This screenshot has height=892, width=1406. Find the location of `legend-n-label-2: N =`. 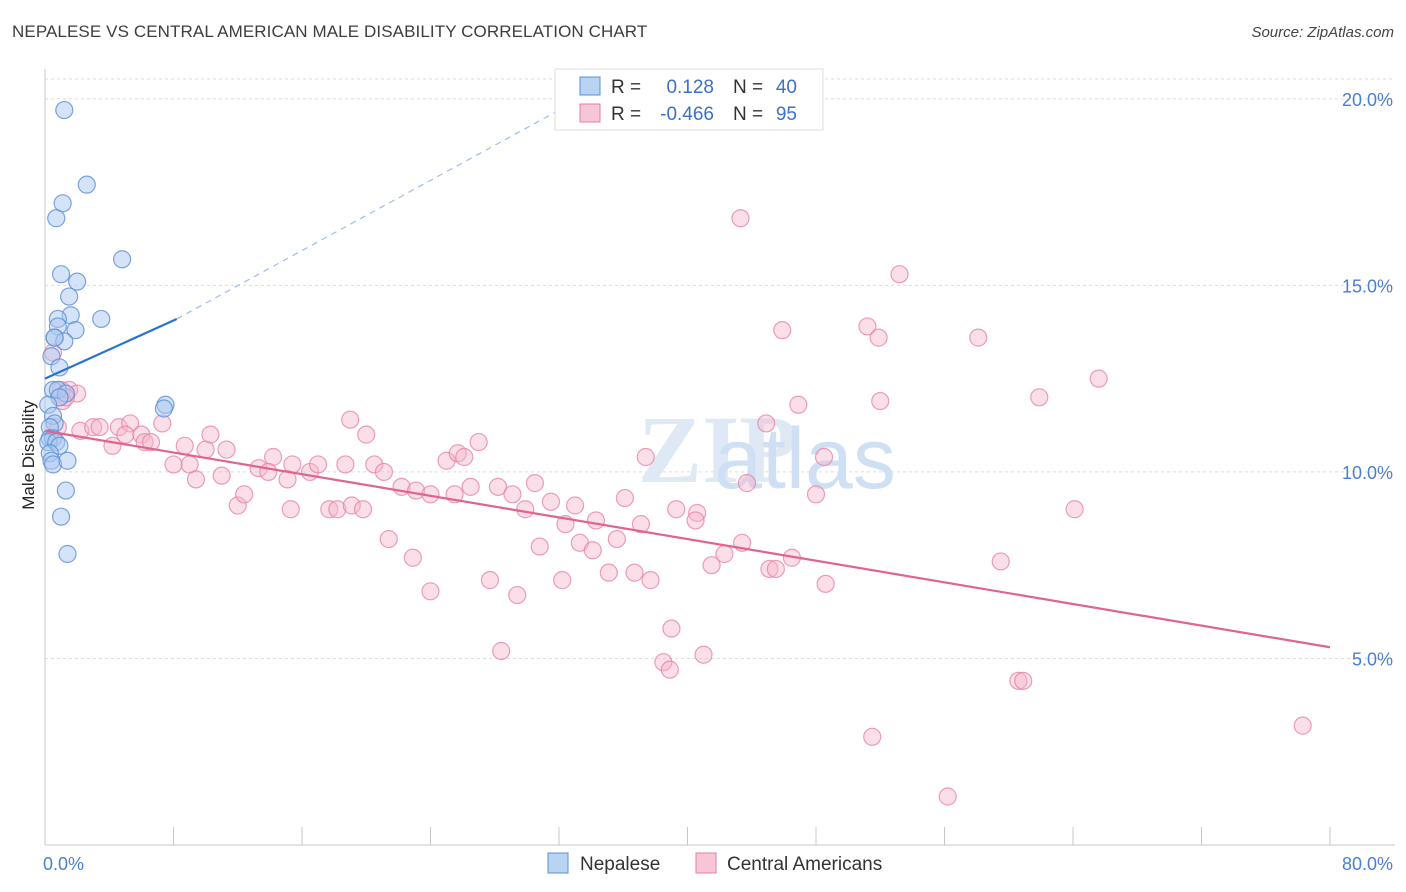

legend-n-label-2: N = is located at coordinates (748, 114).